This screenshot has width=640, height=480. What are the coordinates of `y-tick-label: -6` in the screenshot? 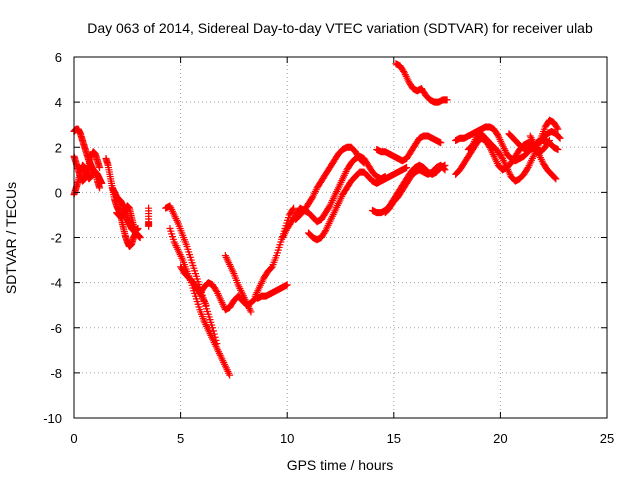 It's located at (56, 328).